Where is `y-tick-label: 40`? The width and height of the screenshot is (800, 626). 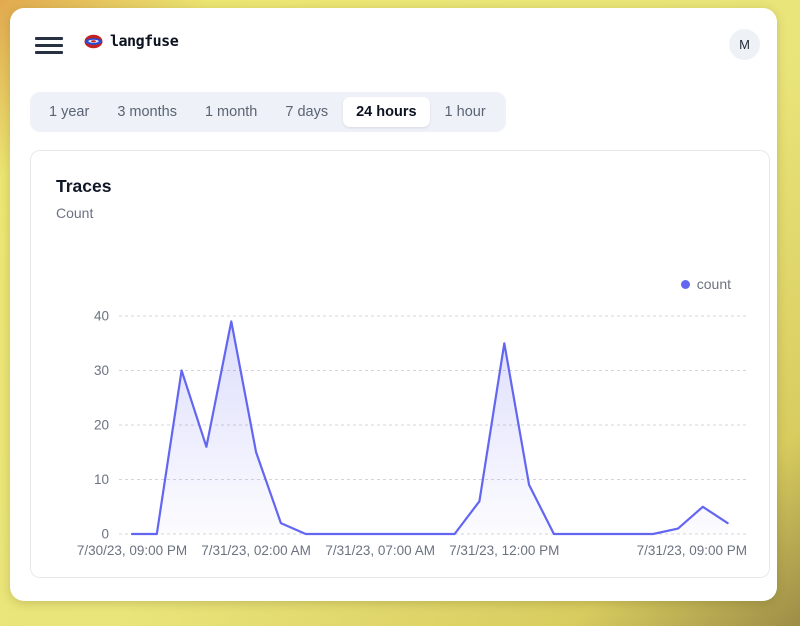 y-tick-label: 40 is located at coordinates (101, 316).